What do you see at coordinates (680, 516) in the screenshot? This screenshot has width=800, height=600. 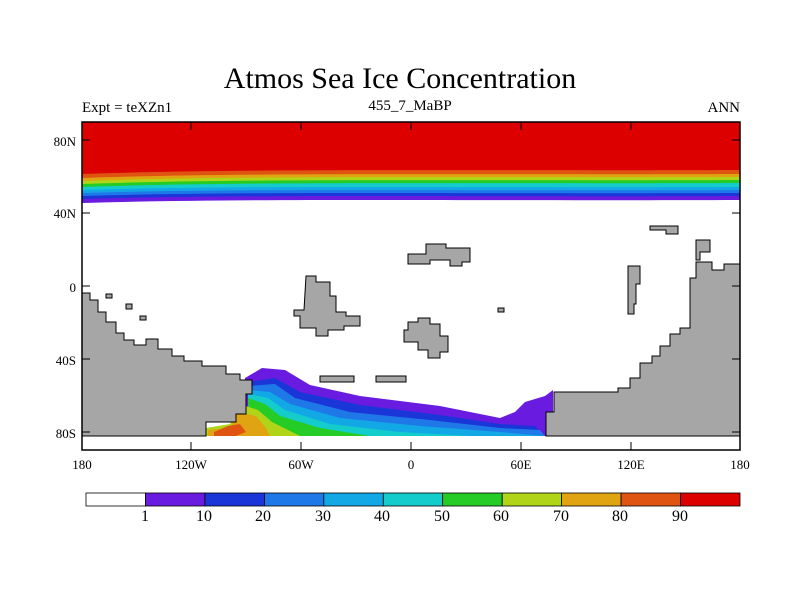 I see `colorbar-label-90: 90` at bounding box center [680, 516].